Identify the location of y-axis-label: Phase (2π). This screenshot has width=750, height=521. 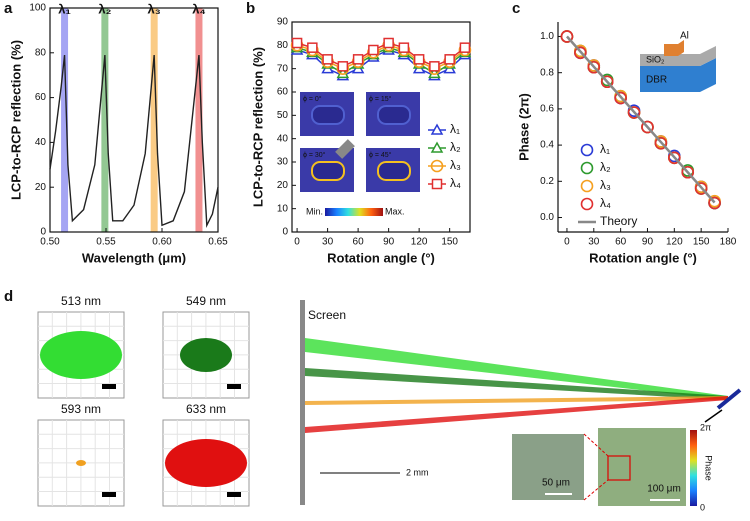
(523, 127).